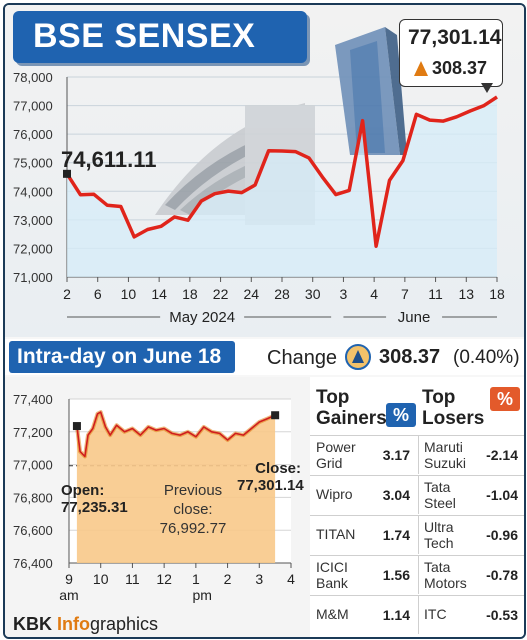  I want to click on chart-title: BSE SENSEX, so click(144, 36).